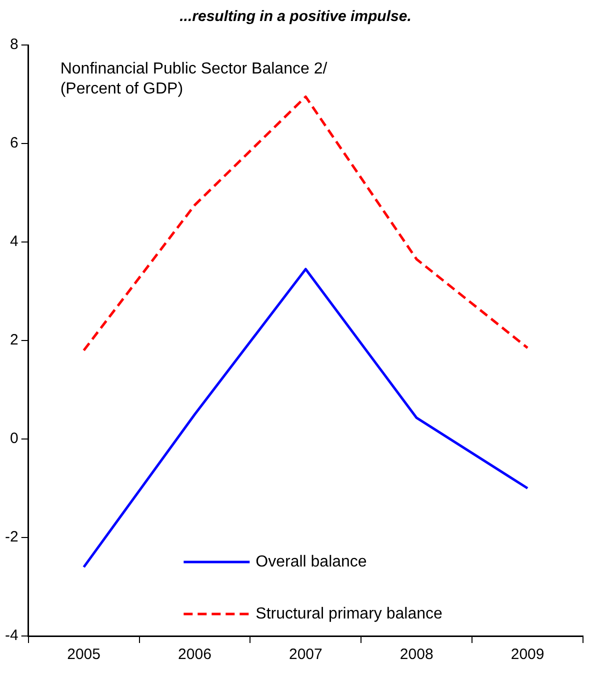  Describe the element at coordinates (14, 143) in the screenshot. I see `y-tick-label: 6` at that location.